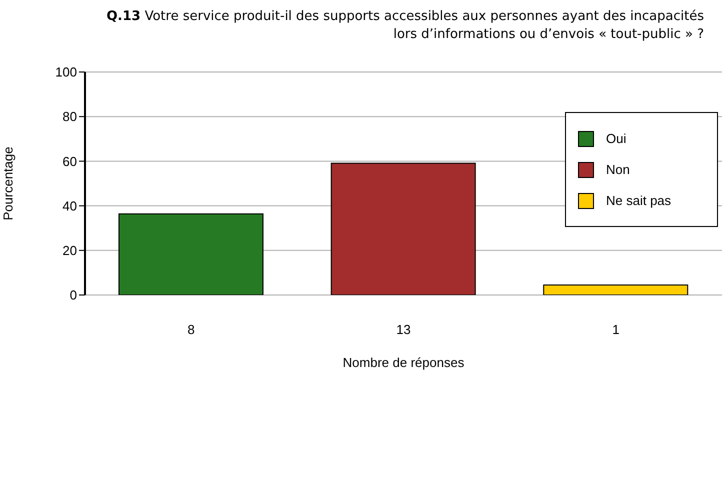 This screenshot has height=484, width=726. I want to click on chart-title: Q.13 Votre service produit-il des supports accessibles aux personnes ayant des incapacités lors d’informations ou d’envois « tout-public » ?, so click(404, 26).